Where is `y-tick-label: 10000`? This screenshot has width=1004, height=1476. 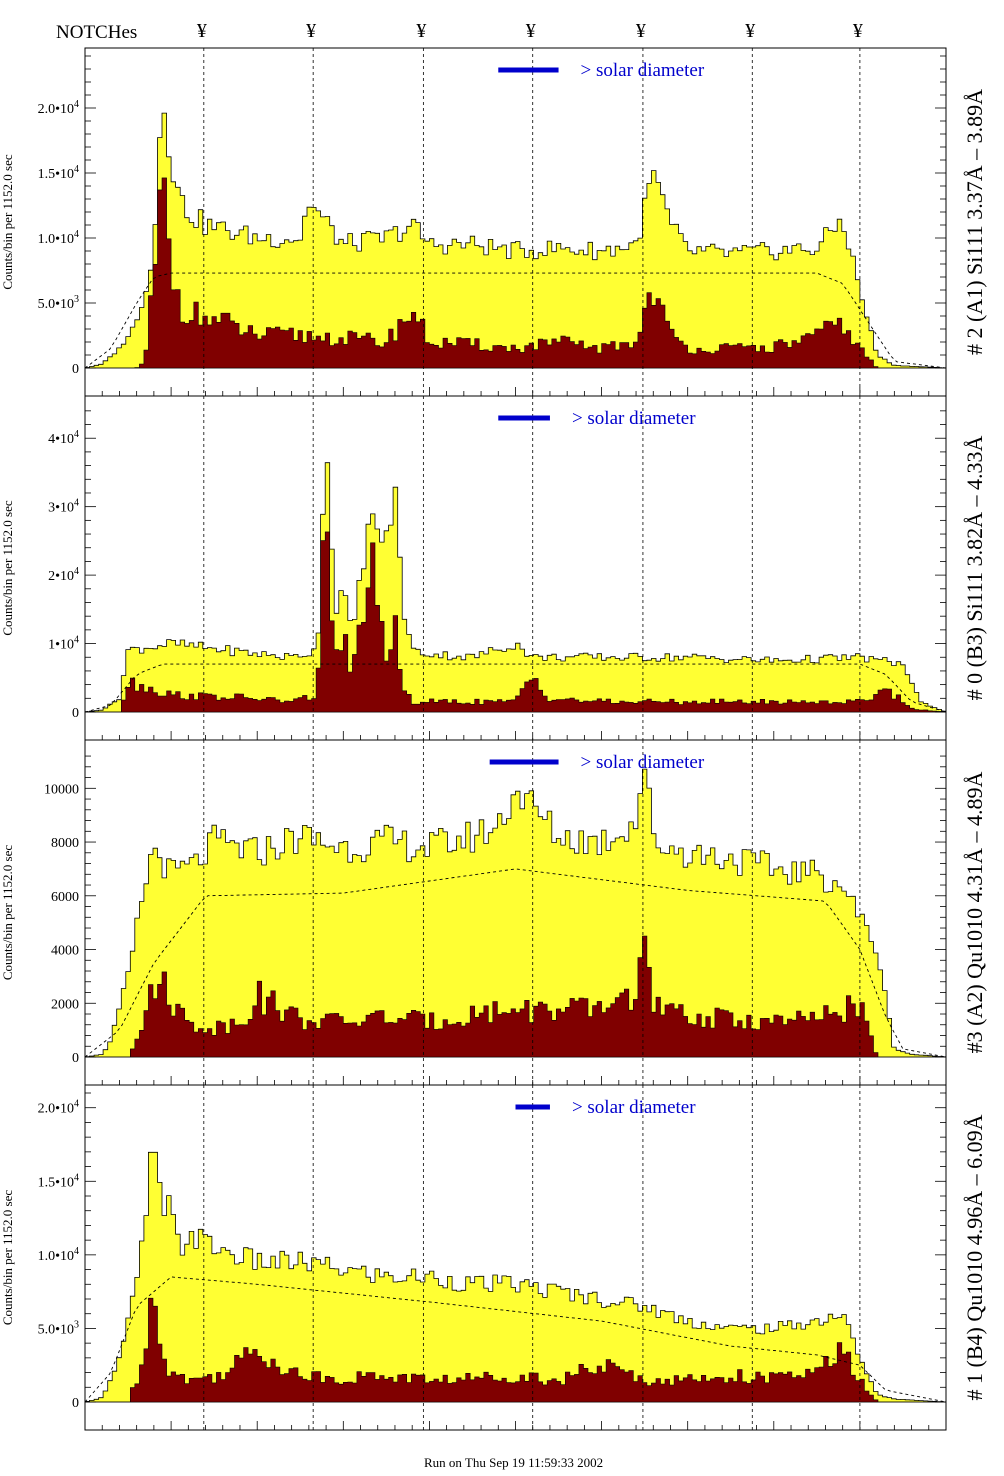 y-tick-label: 10000 is located at coordinates (61, 789).